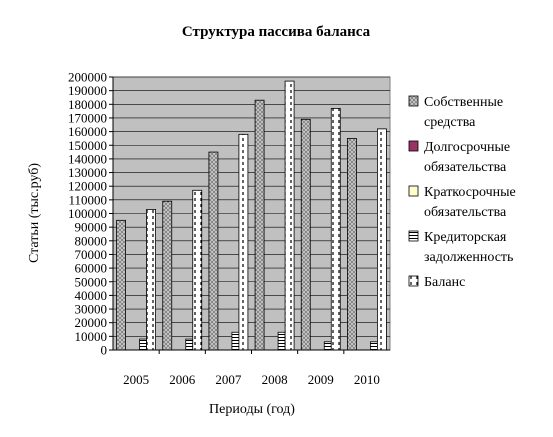  Describe the element at coordinates (87, 199) in the screenshot. I see `y-tick-label: 110000` at that location.